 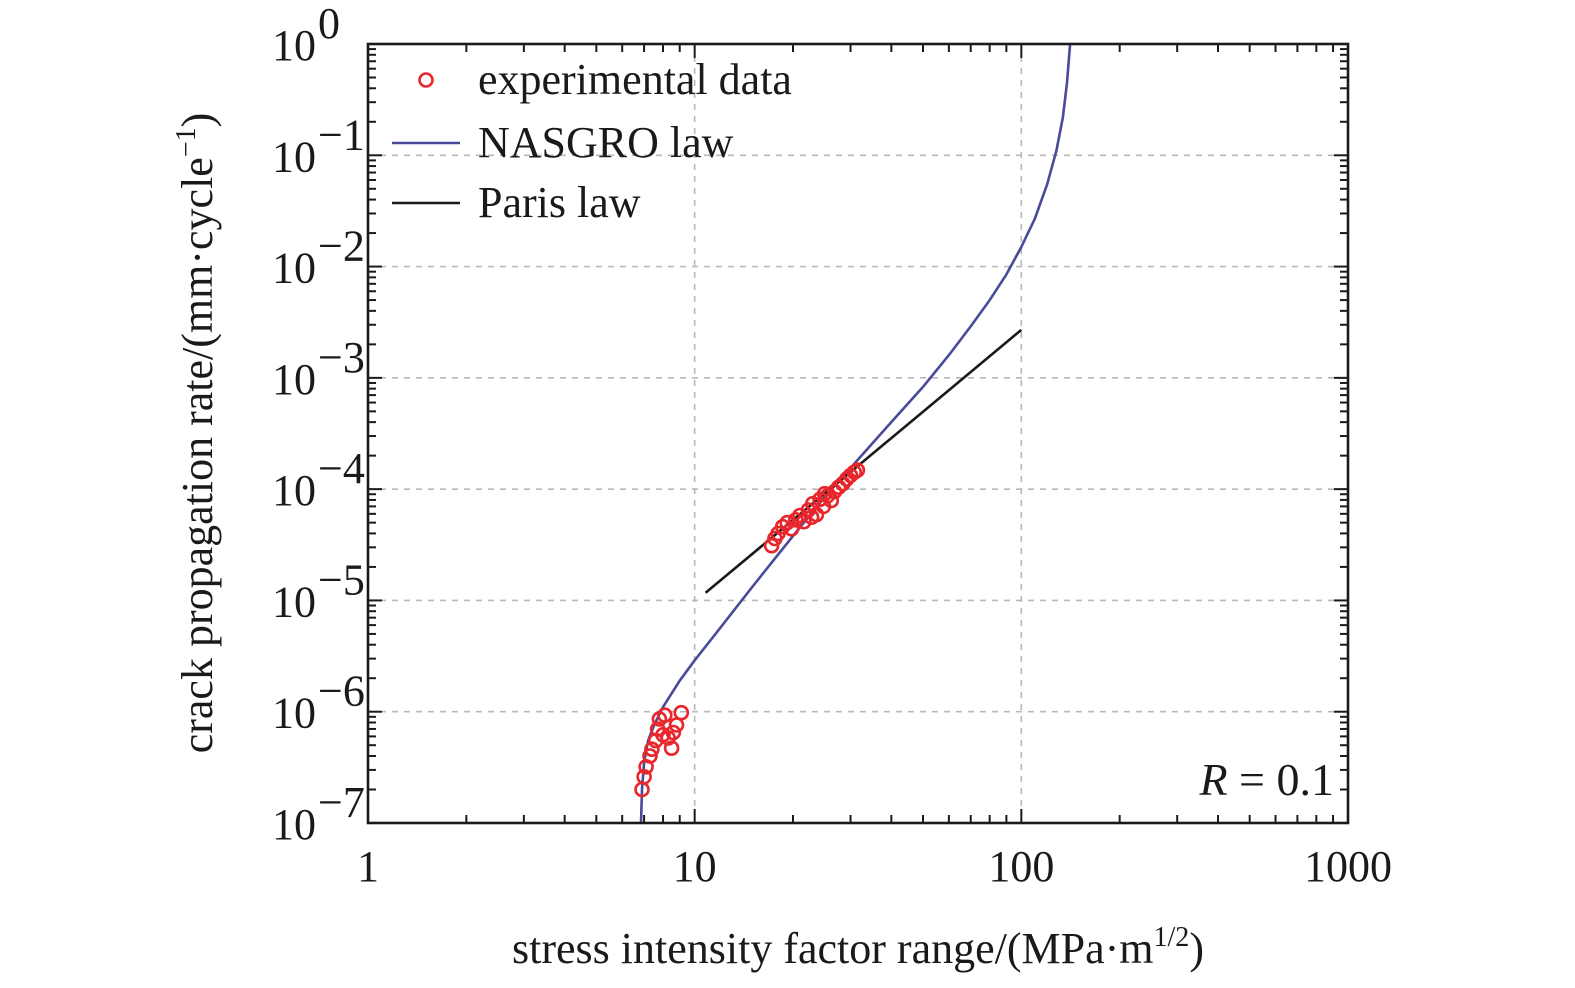 What do you see at coordinates (341, 246) in the screenshot?
I see `y-tick-exponent-−2: −2` at bounding box center [341, 246].